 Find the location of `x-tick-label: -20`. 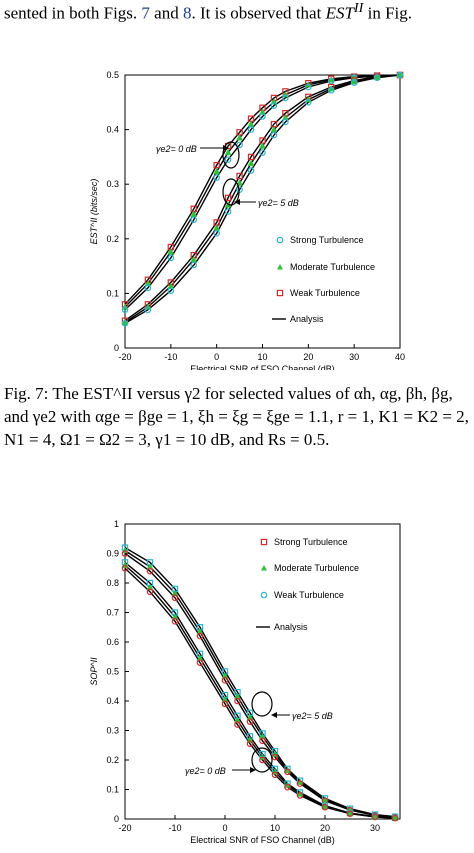

x-tick-label: -20 is located at coordinates (124, 828).